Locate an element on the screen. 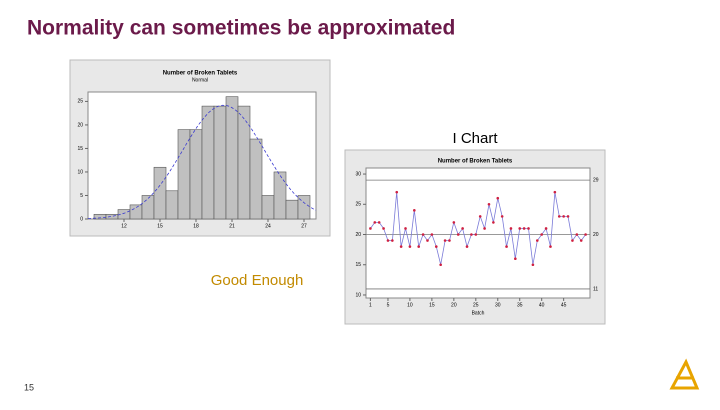 This screenshot has width=720, height=410. y-tick-label: 30 is located at coordinates (358, 174).